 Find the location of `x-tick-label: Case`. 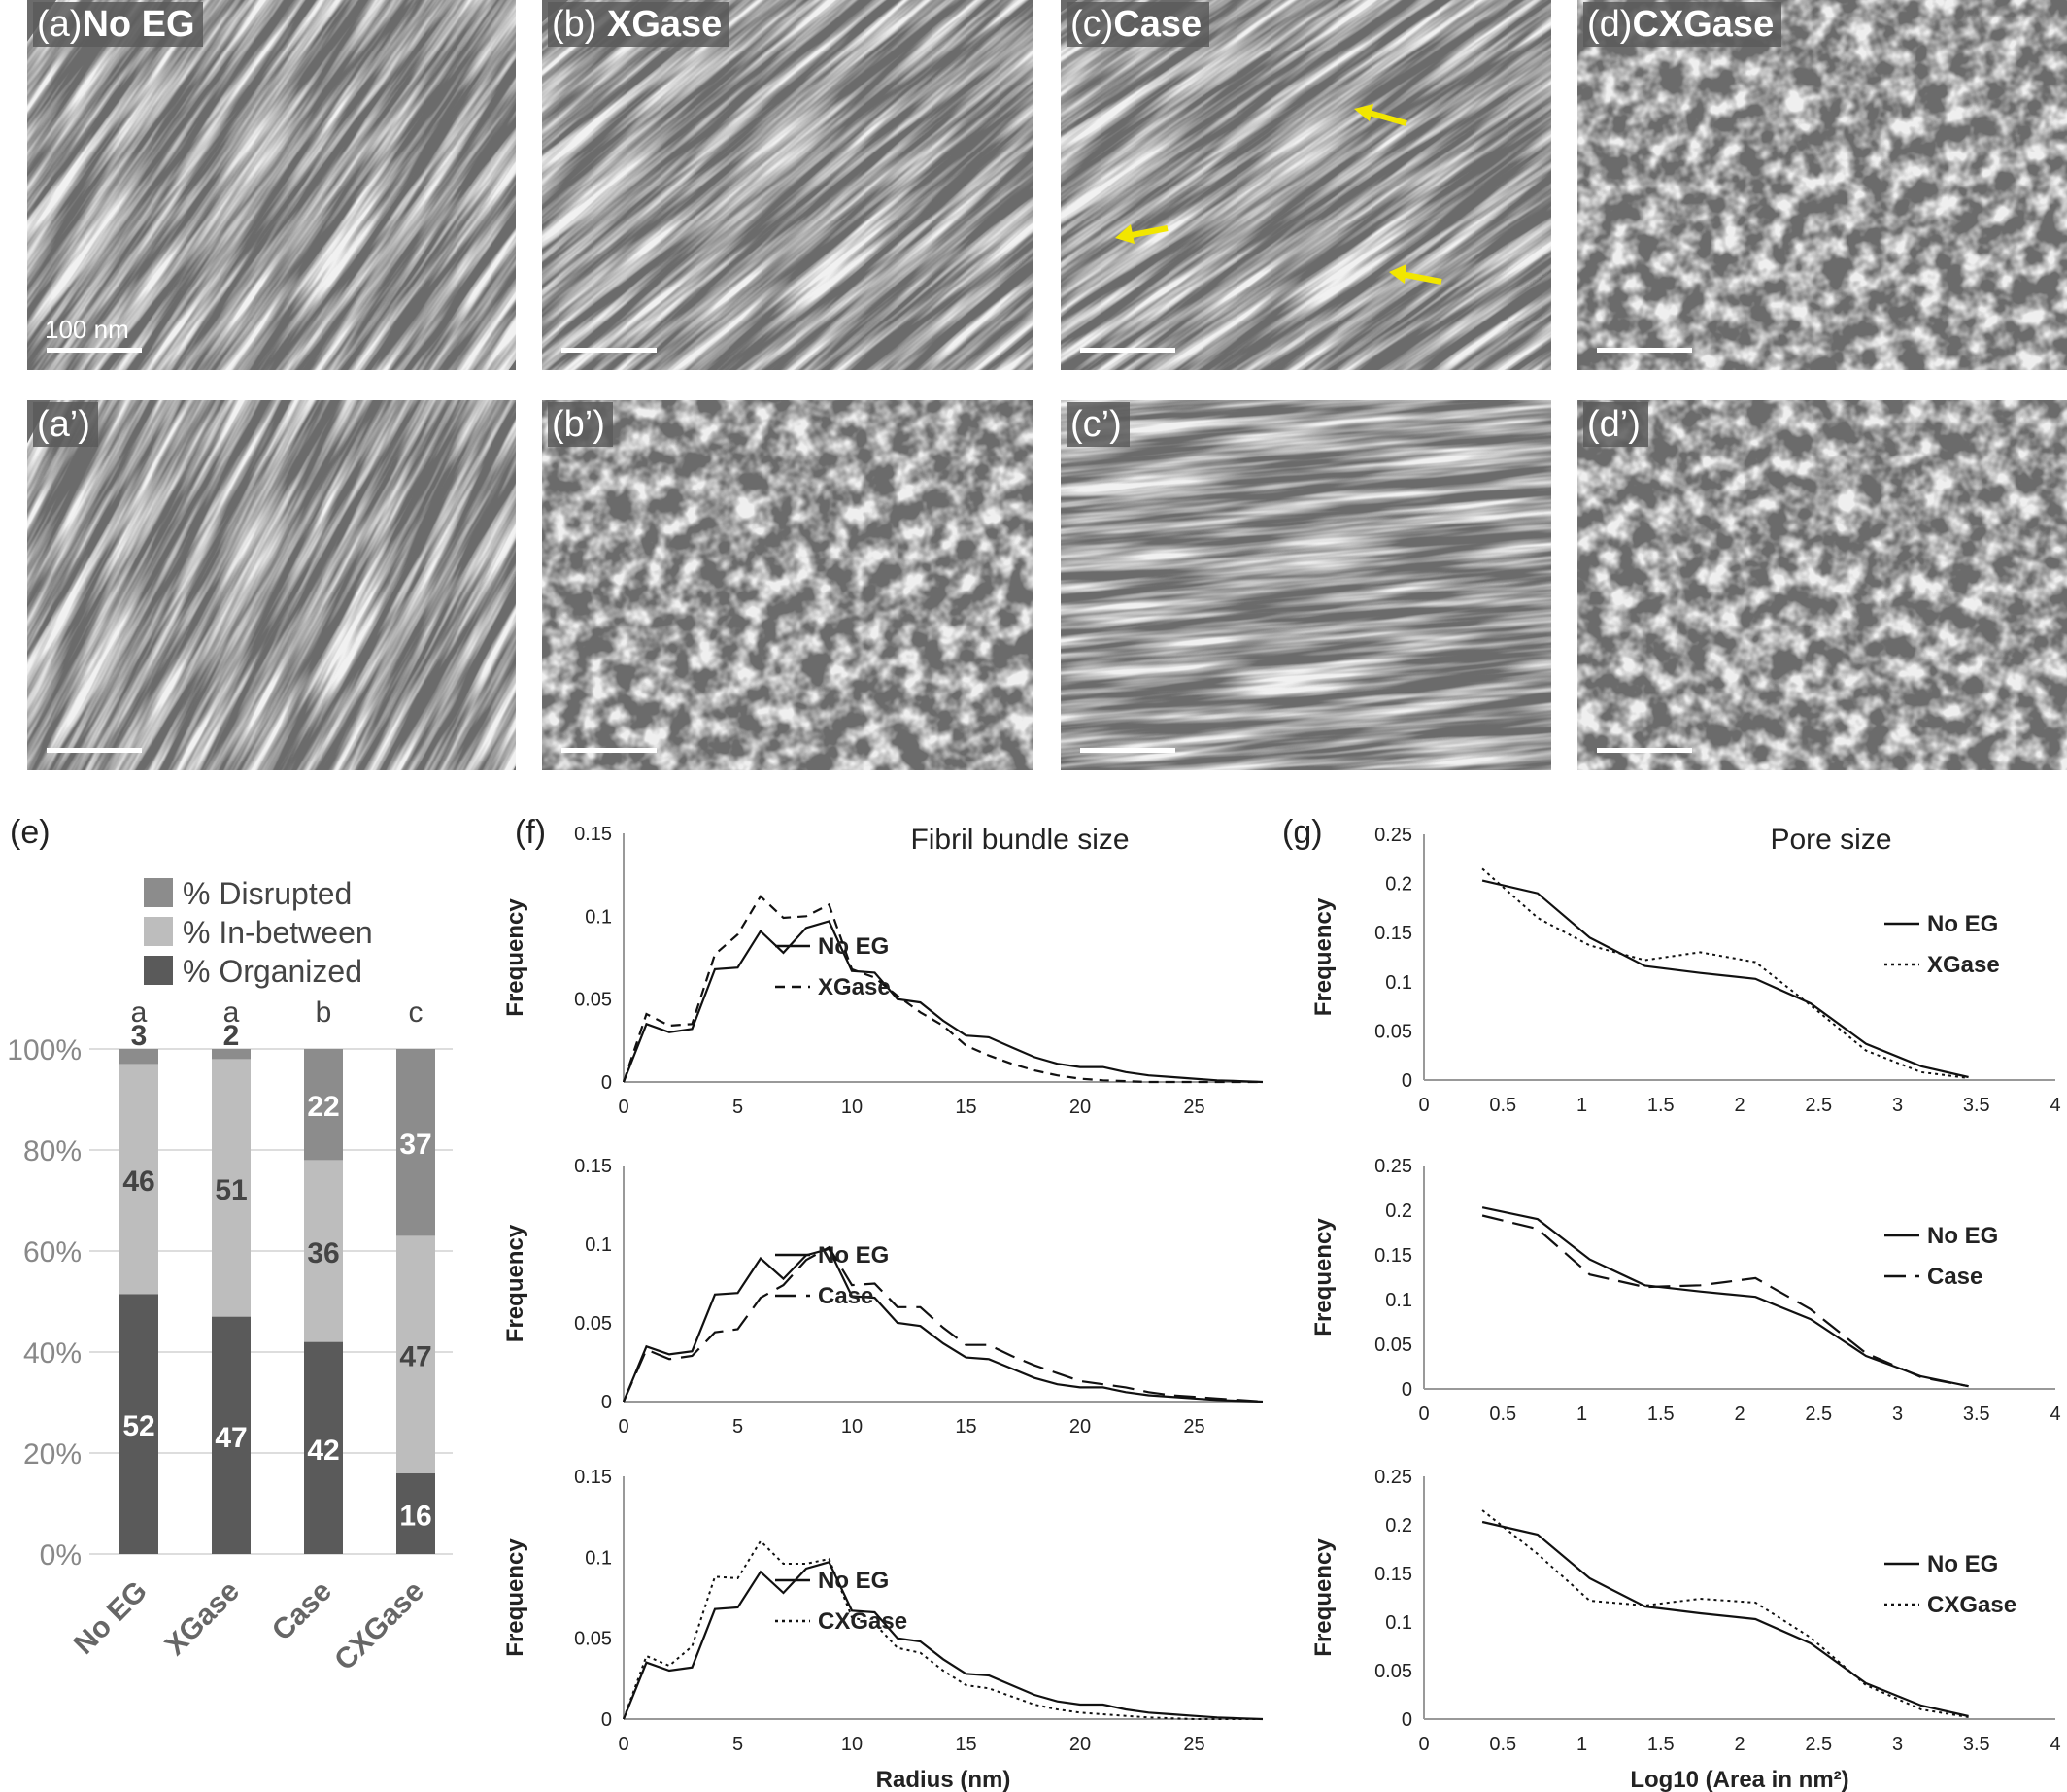

x-tick-label: Case is located at coordinates (302, 1611).